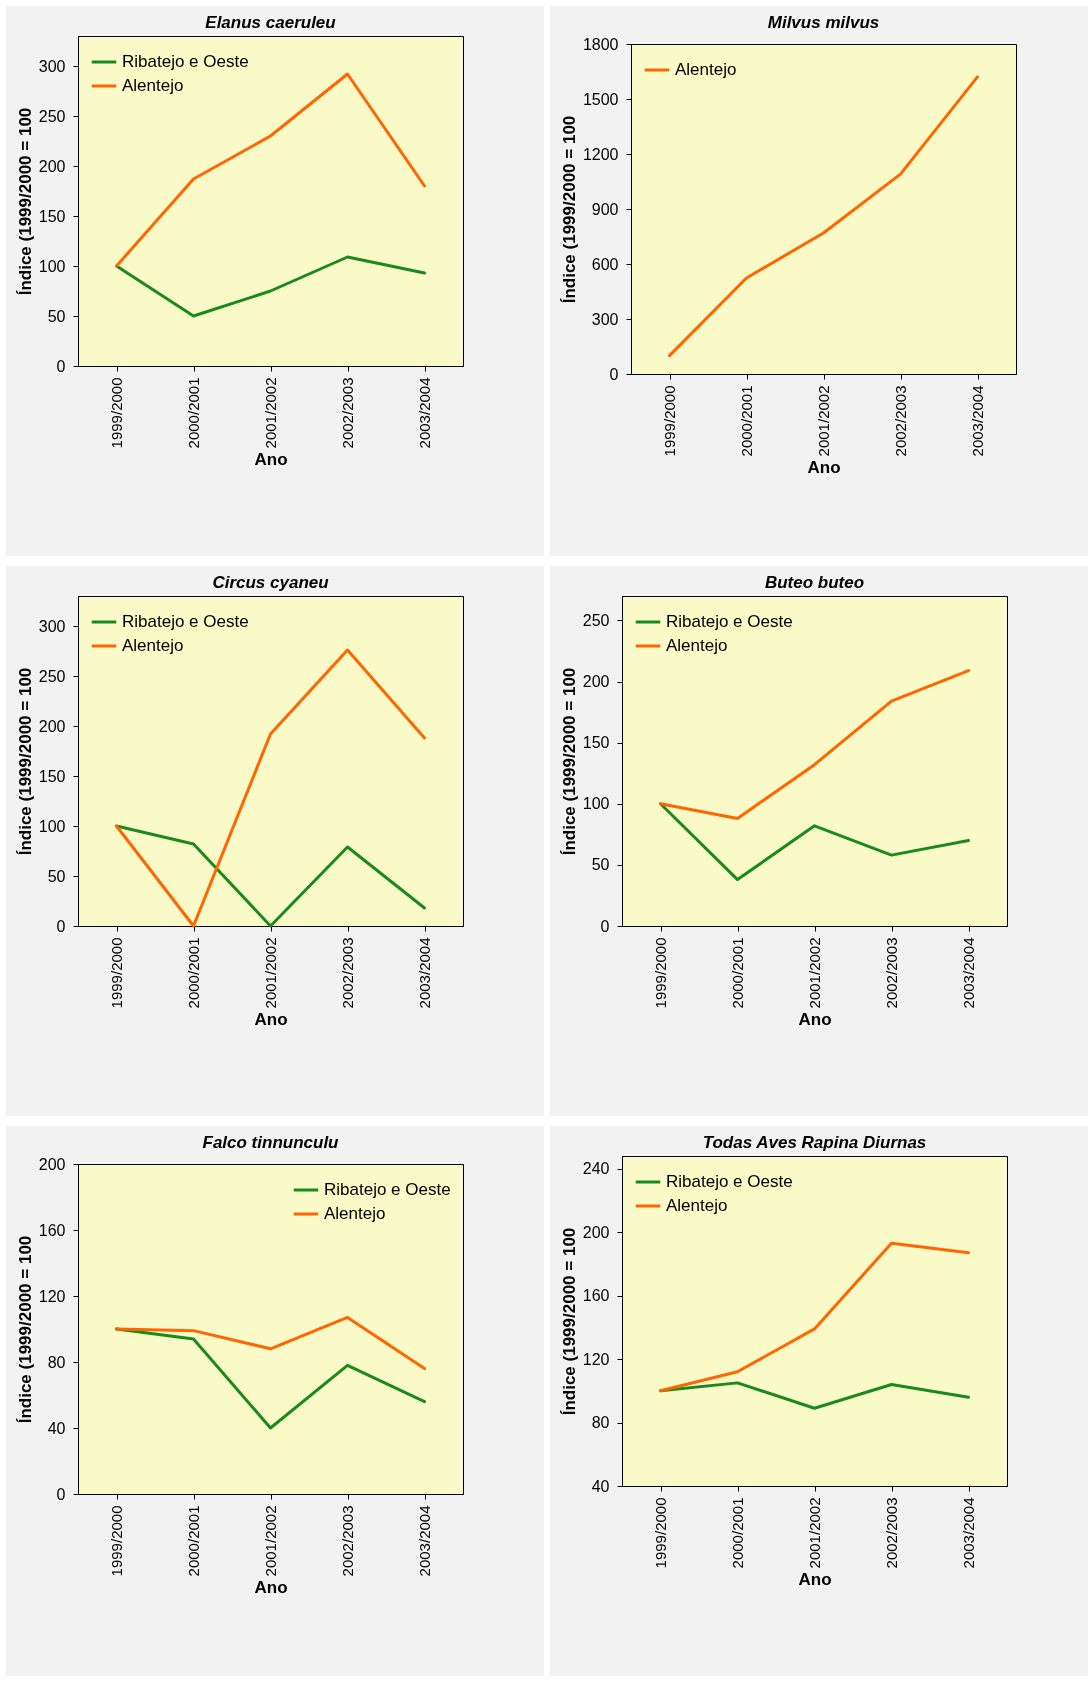  I want to click on chart-title: Falco tinnunculu, so click(271, 1142).